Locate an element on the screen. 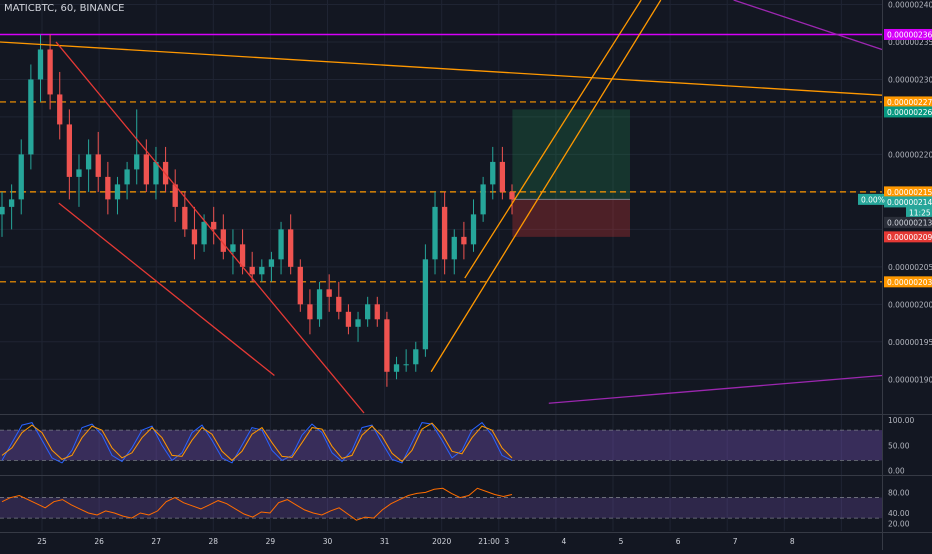 Image resolution: width=932 pixels, height=554 pixels. time-axis-tick-label: 4 is located at coordinates (564, 541).